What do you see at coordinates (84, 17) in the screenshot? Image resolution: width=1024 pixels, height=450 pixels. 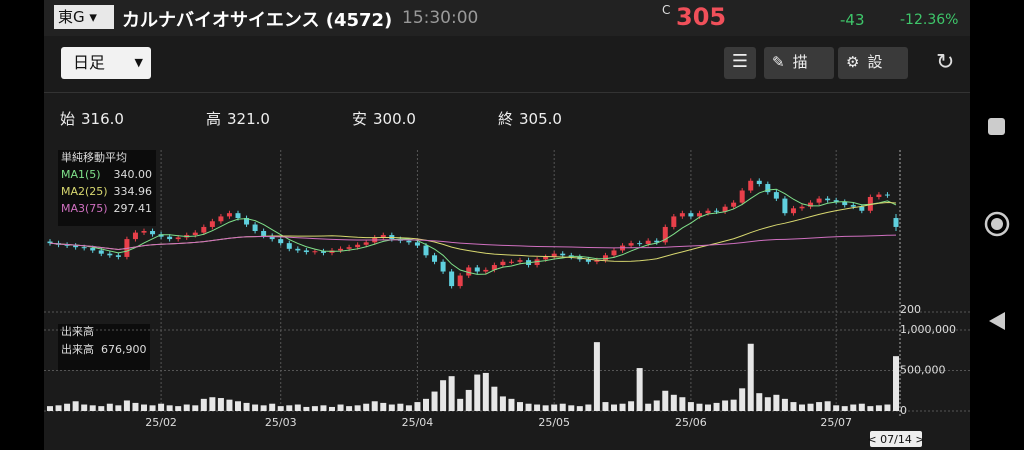 I see `market-select: 東G ▾` at bounding box center [84, 17].